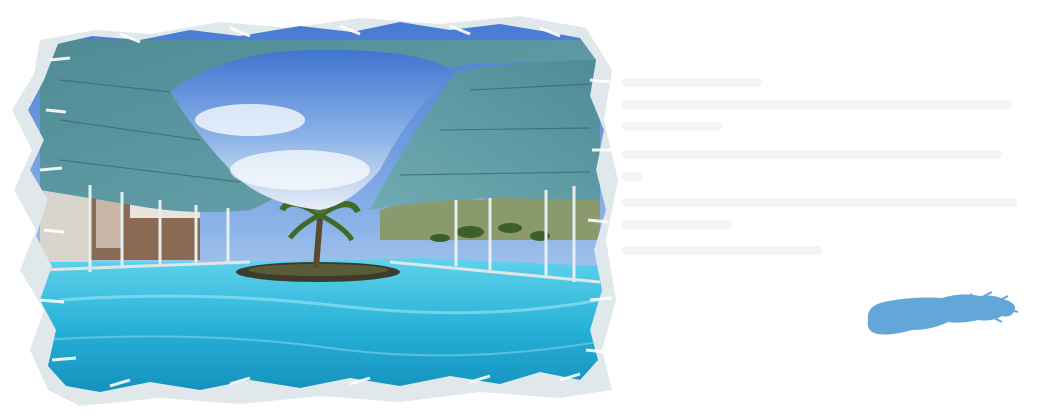  What do you see at coordinates (325, 131) in the screenshot?
I see `canopy-ribs` at bounding box center [325, 131].